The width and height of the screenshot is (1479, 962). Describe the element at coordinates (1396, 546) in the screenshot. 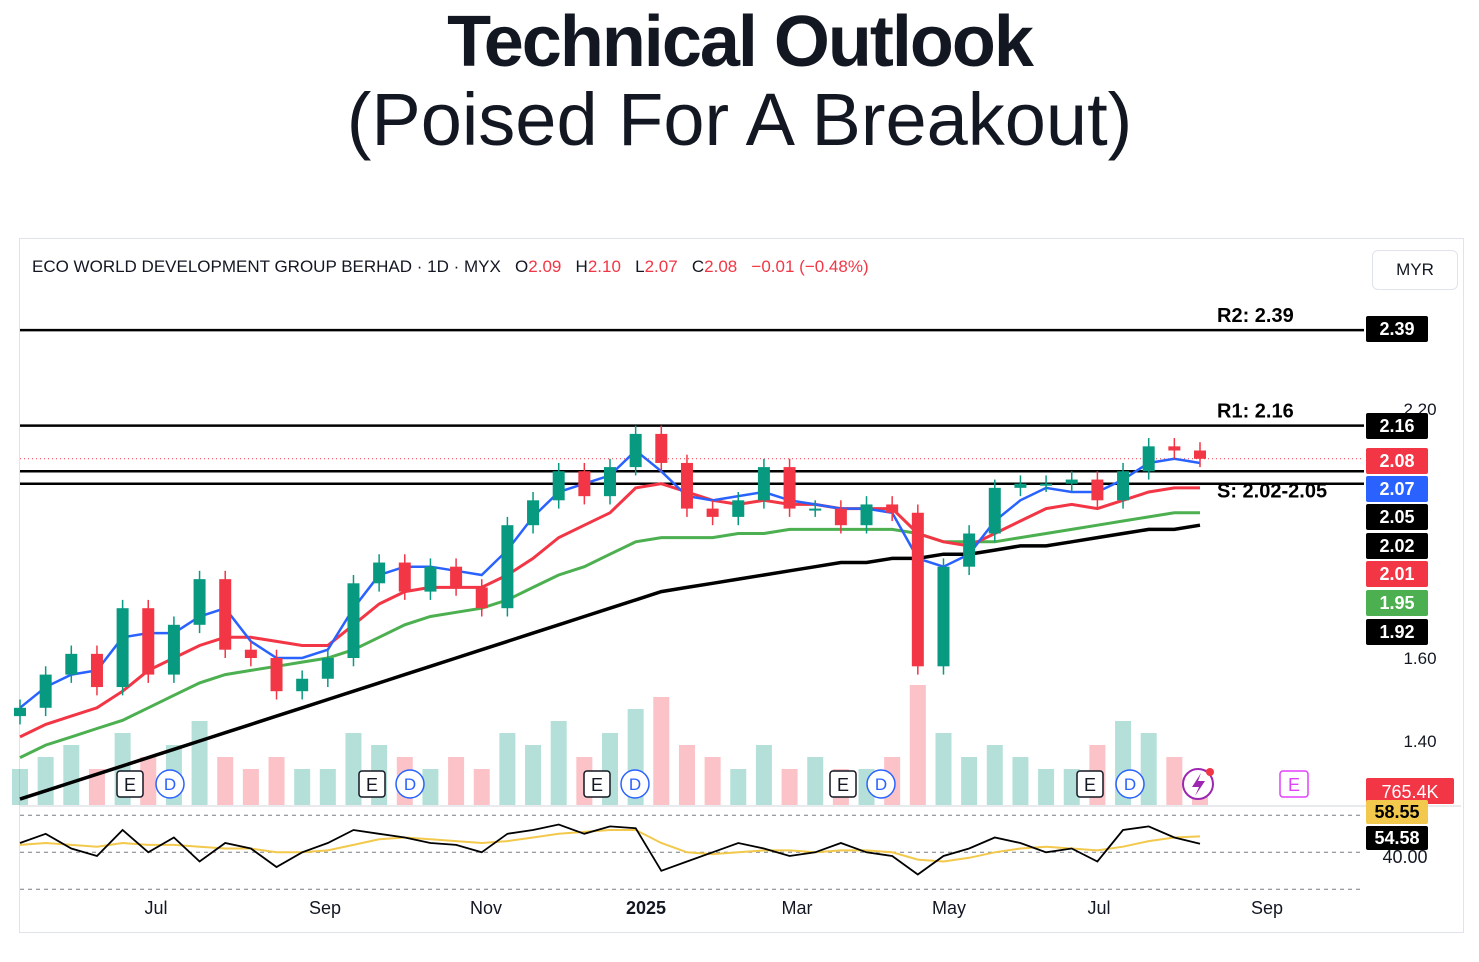

I see `price-tag: 2.02` at that location.